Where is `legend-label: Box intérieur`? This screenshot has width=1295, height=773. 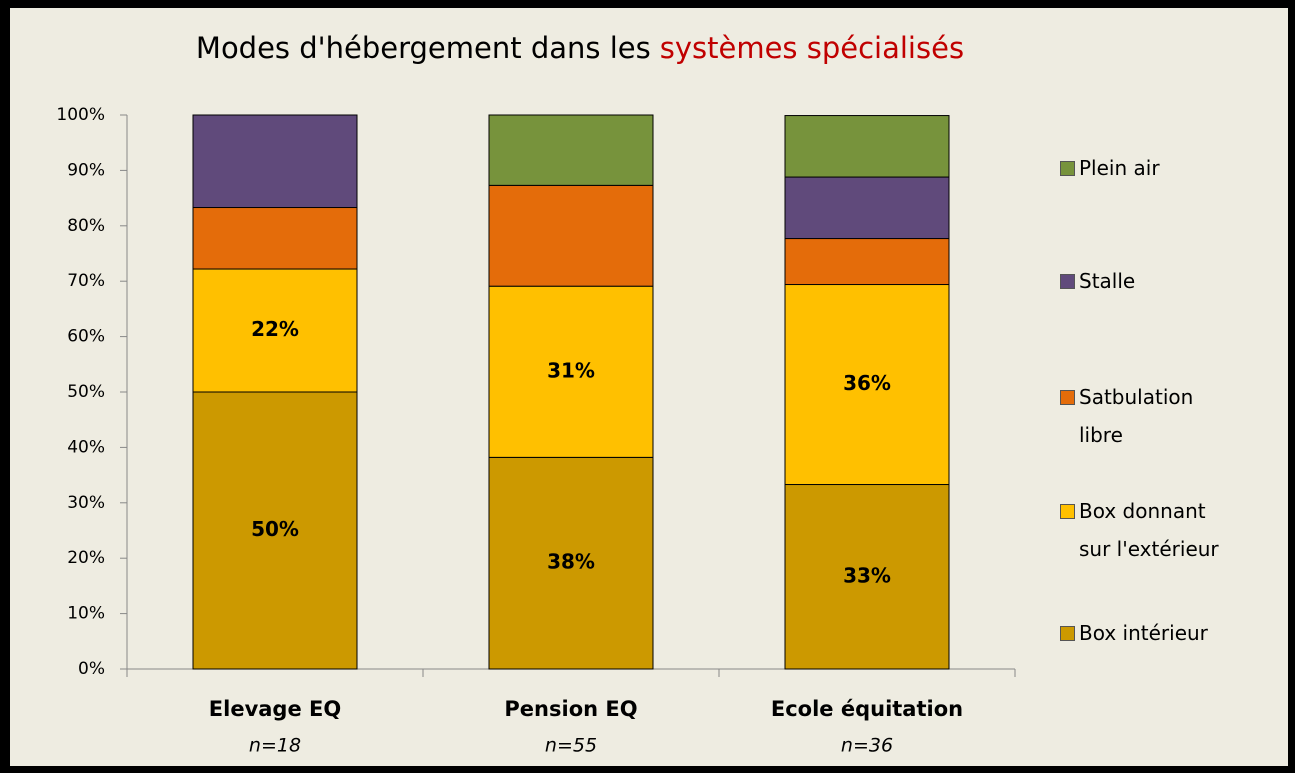
legend-label: Box intérieur is located at coordinates (1143, 633).